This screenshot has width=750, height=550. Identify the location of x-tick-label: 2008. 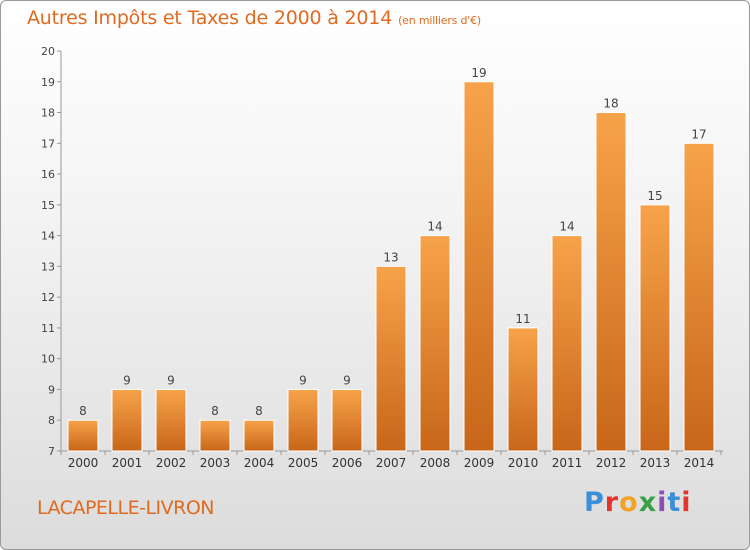
(435, 463).